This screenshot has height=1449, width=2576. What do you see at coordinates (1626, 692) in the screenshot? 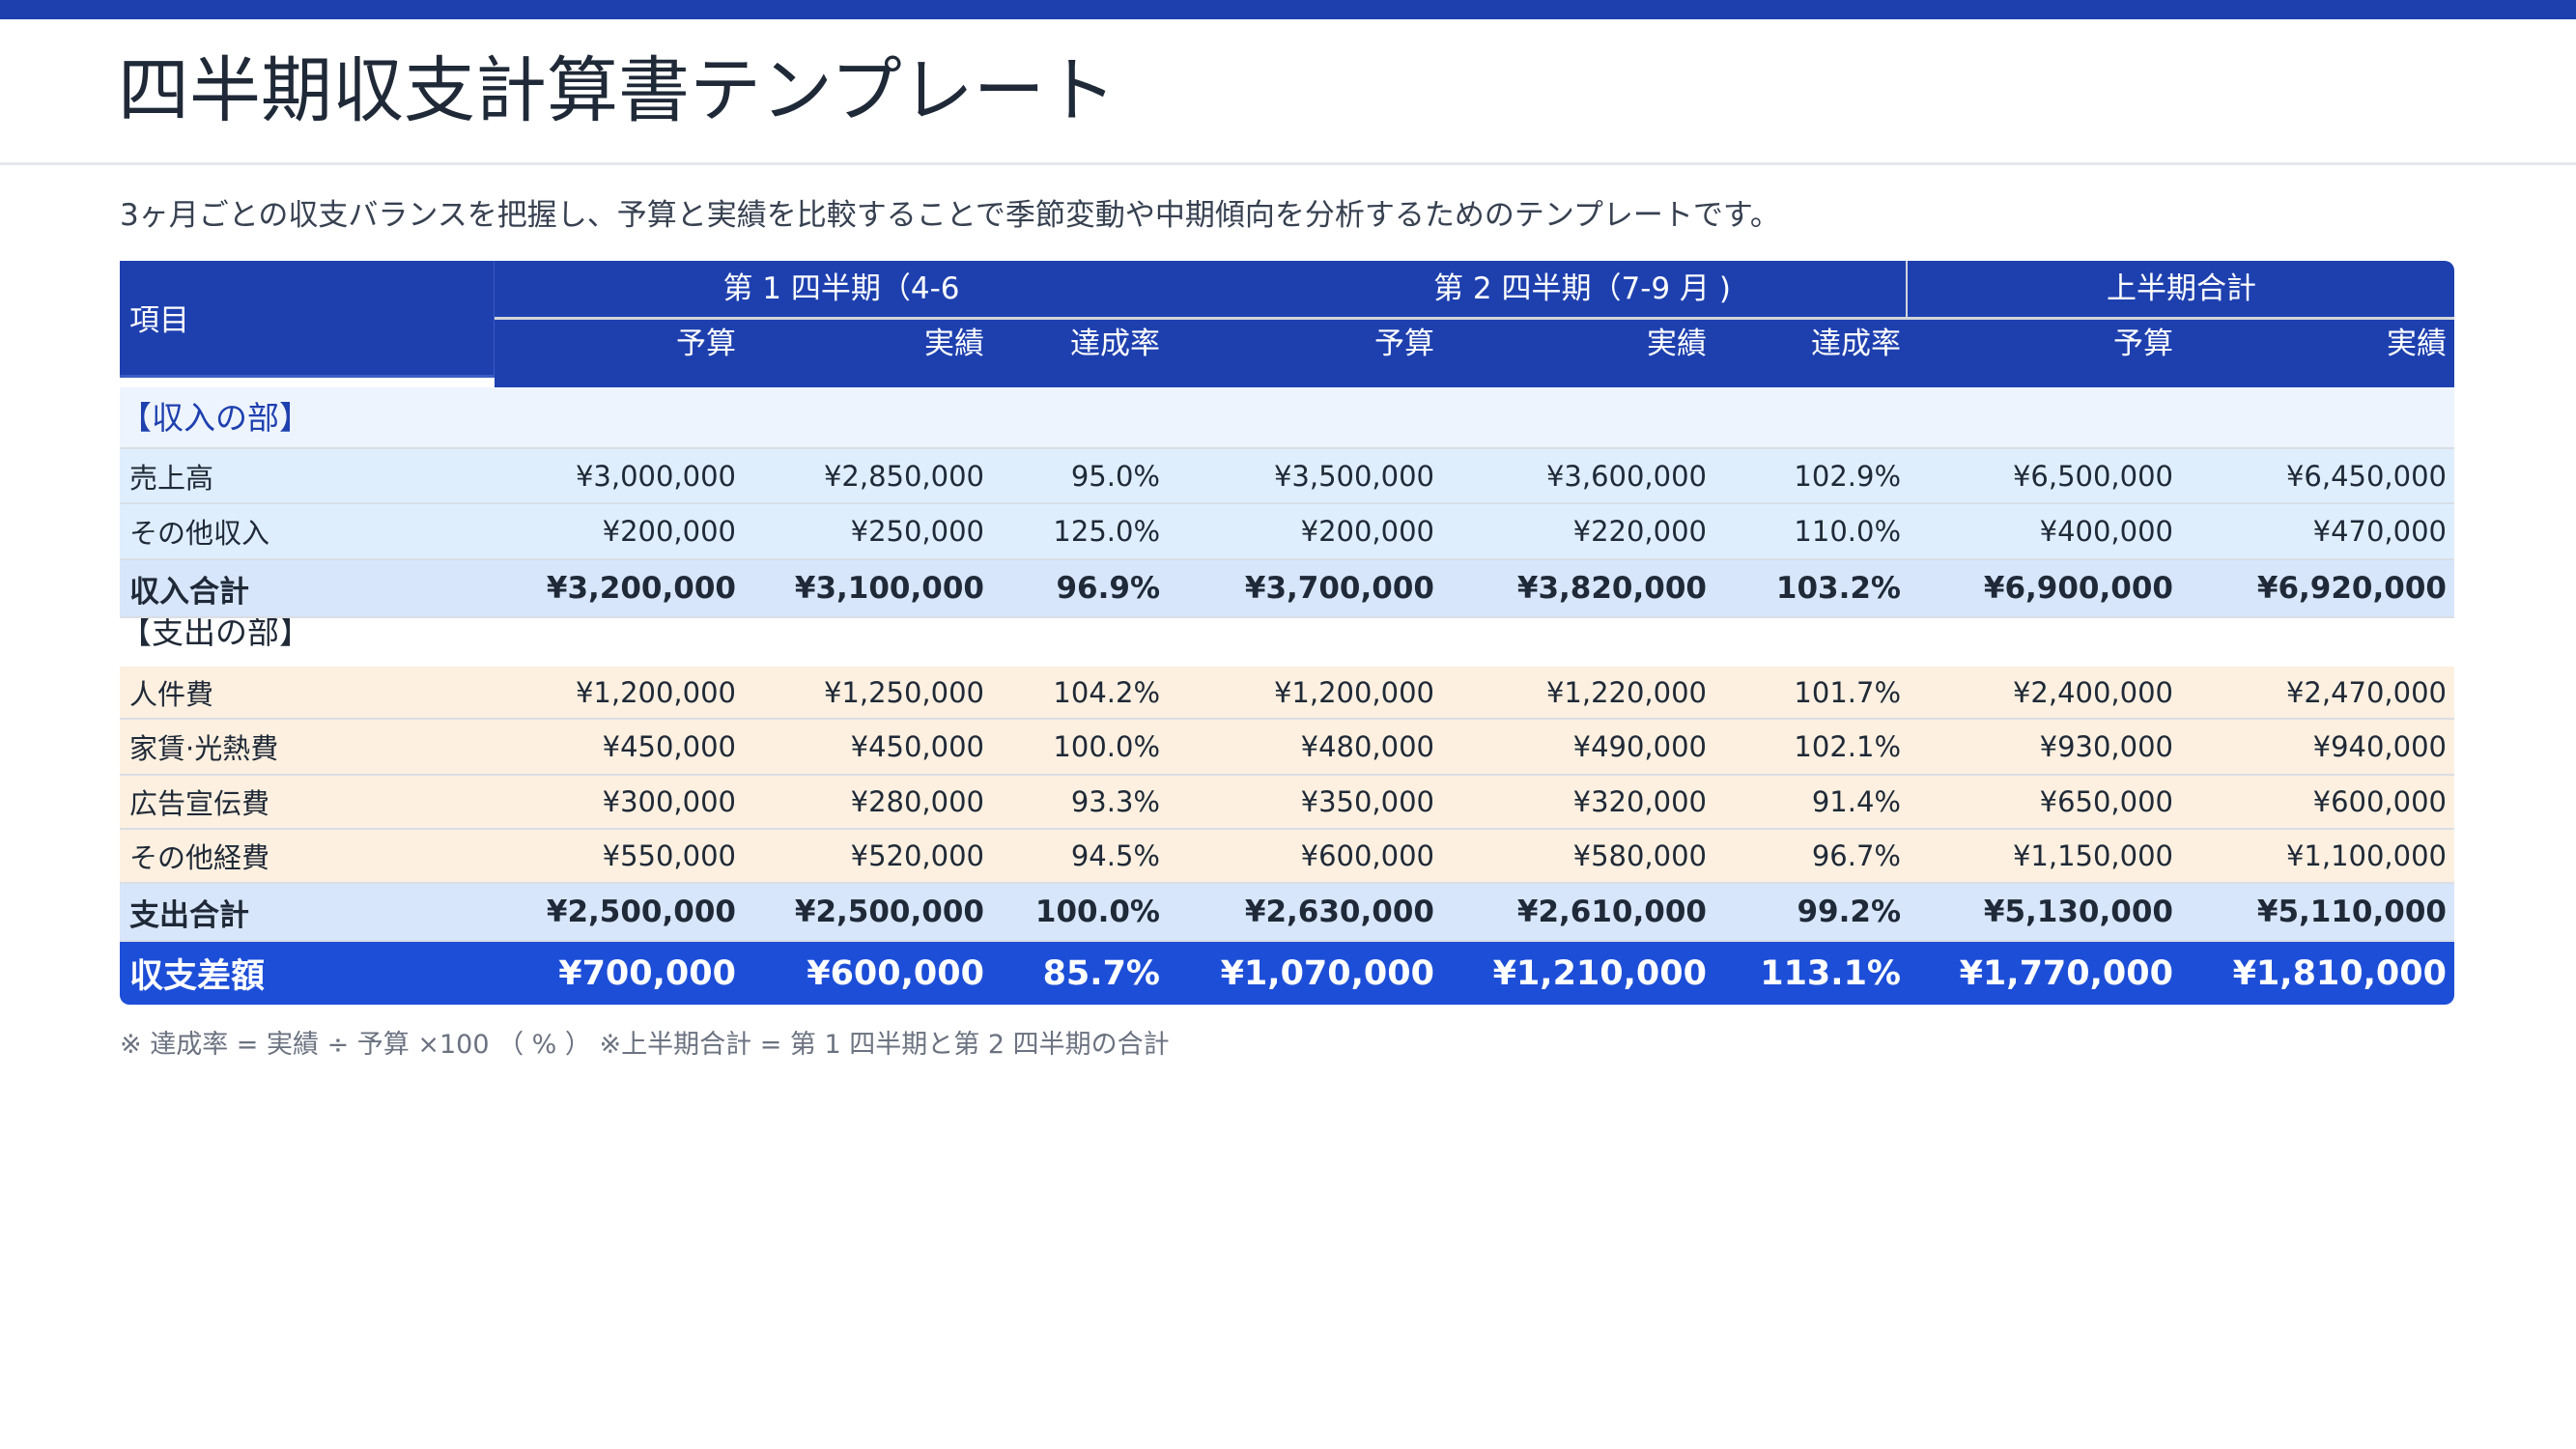
I see `table-cell: ¥1,220,000` at bounding box center [1626, 692].